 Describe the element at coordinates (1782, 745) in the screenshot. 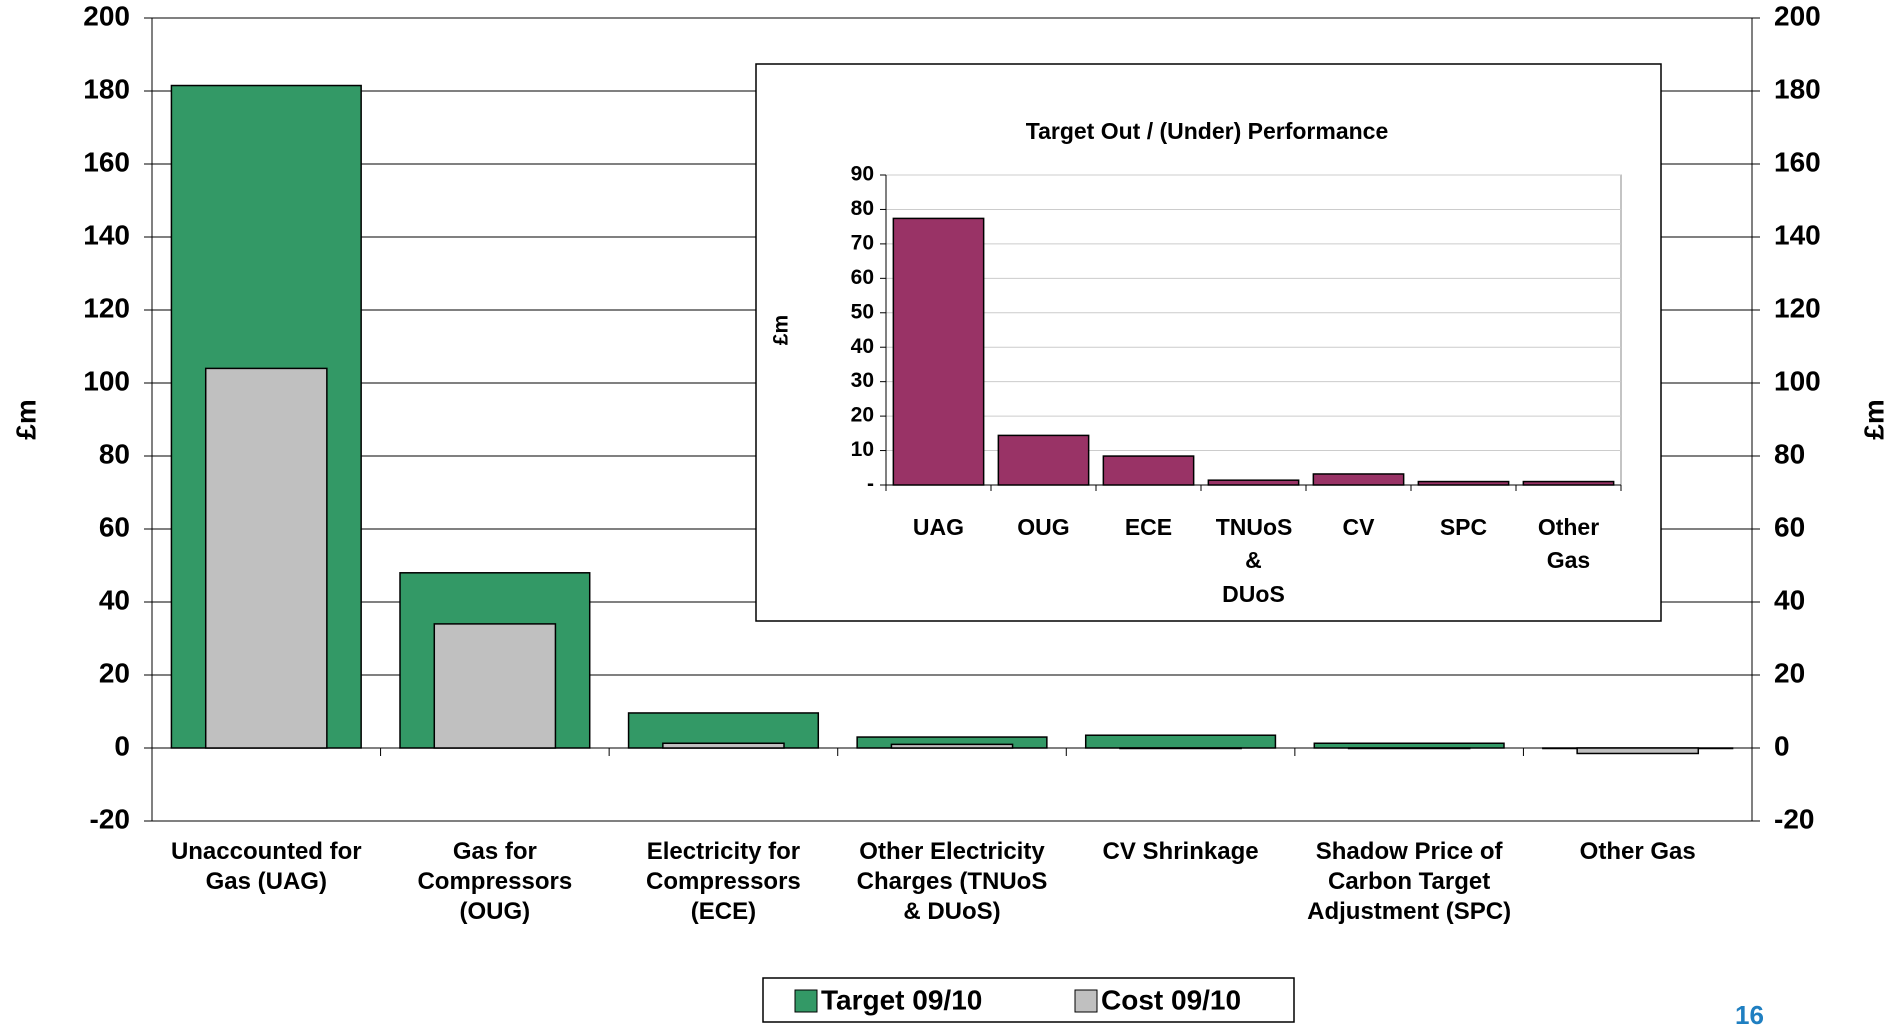

I see `y2-tick-label: 0` at that location.